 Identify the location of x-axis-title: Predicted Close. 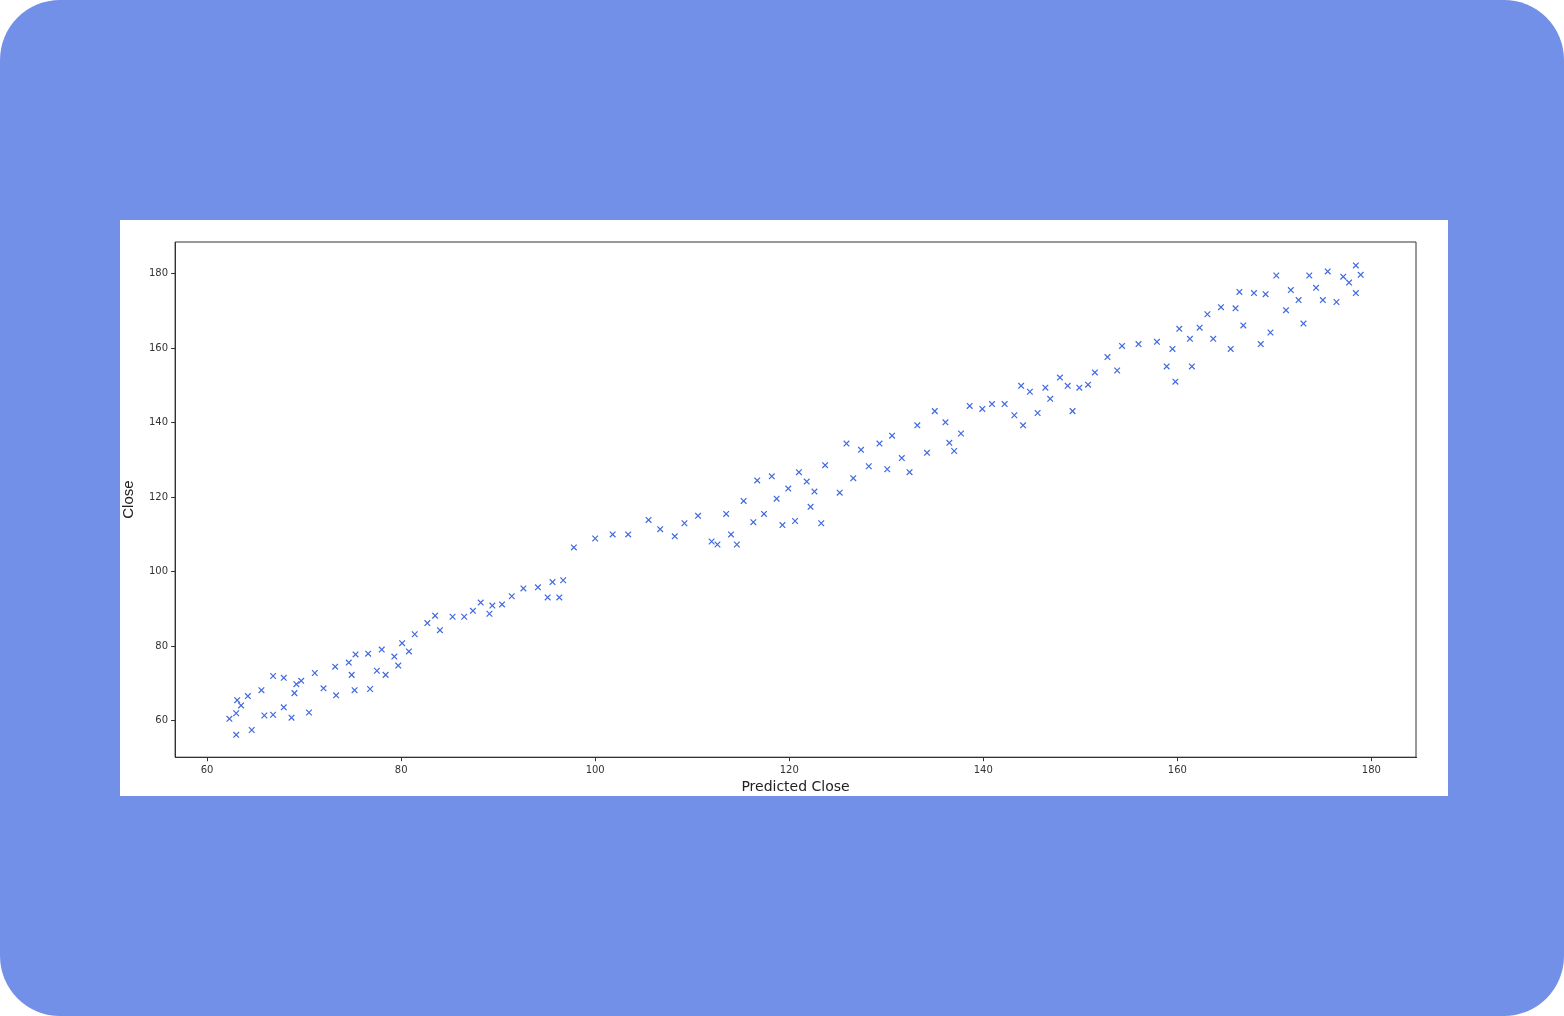
(795, 786).